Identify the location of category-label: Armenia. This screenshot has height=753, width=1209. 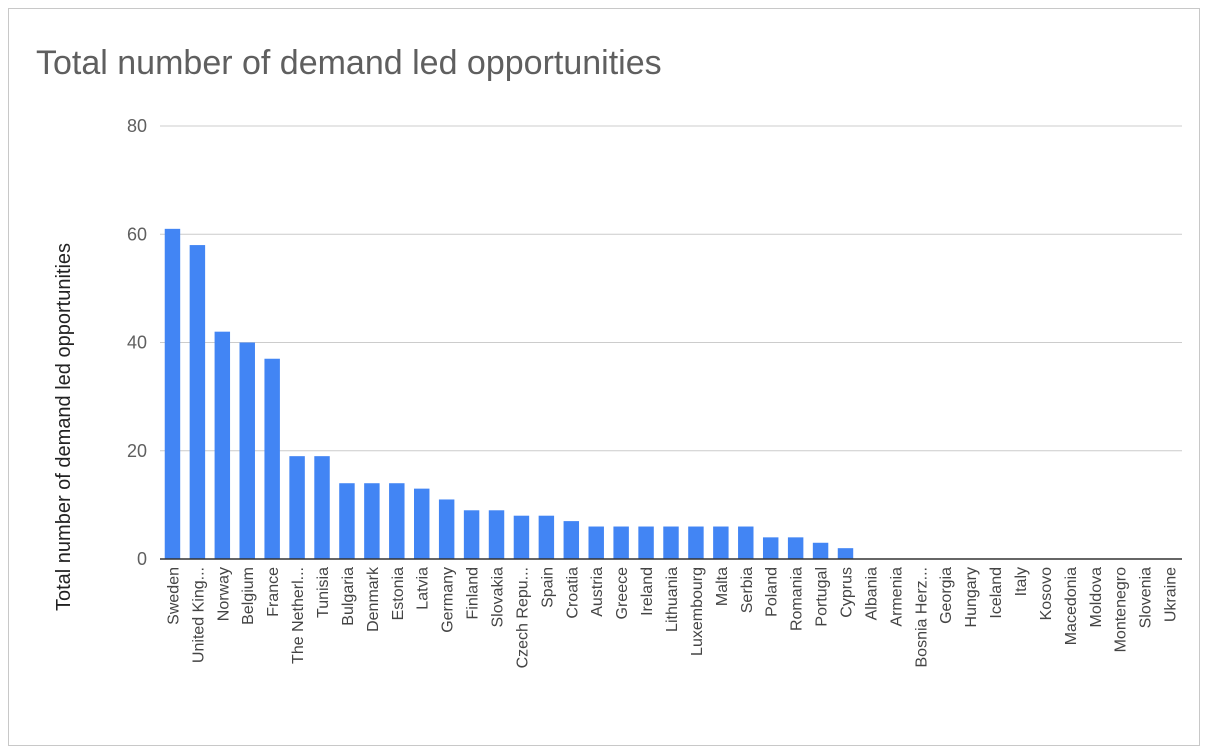
(896, 597).